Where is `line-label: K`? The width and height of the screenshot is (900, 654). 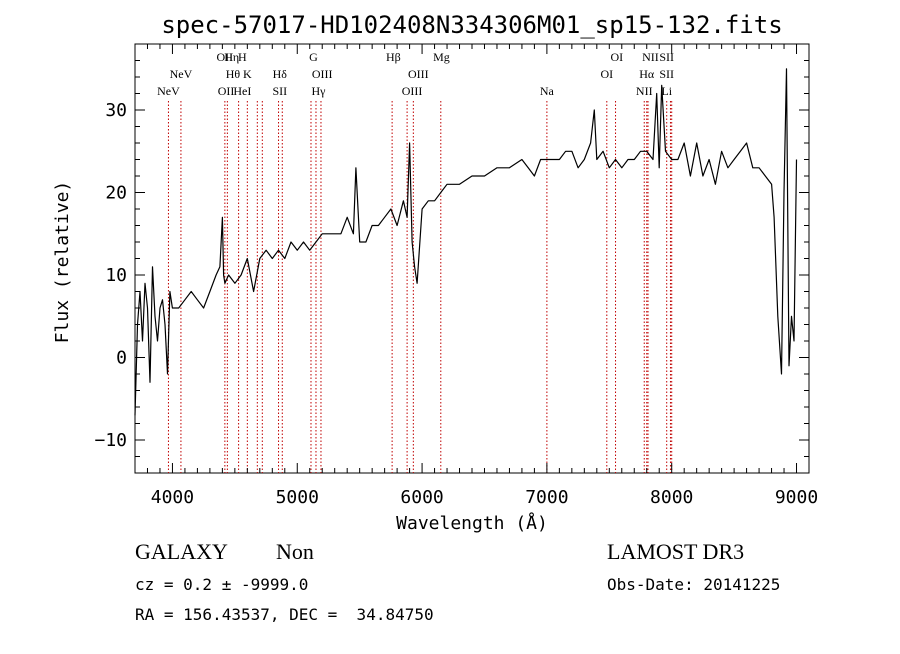
line-label: K is located at coordinates (247, 74).